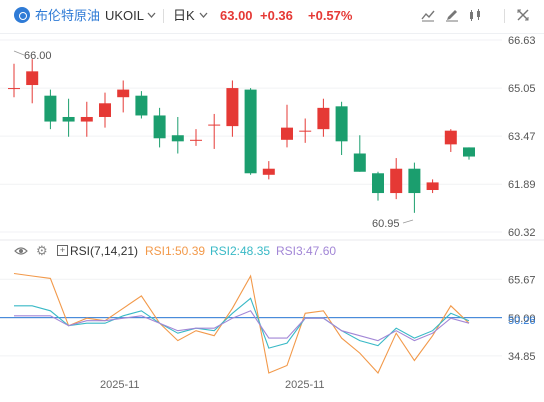  Describe the element at coordinates (42, 250) in the screenshot. I see `gear-icon: ⚙` at that location.